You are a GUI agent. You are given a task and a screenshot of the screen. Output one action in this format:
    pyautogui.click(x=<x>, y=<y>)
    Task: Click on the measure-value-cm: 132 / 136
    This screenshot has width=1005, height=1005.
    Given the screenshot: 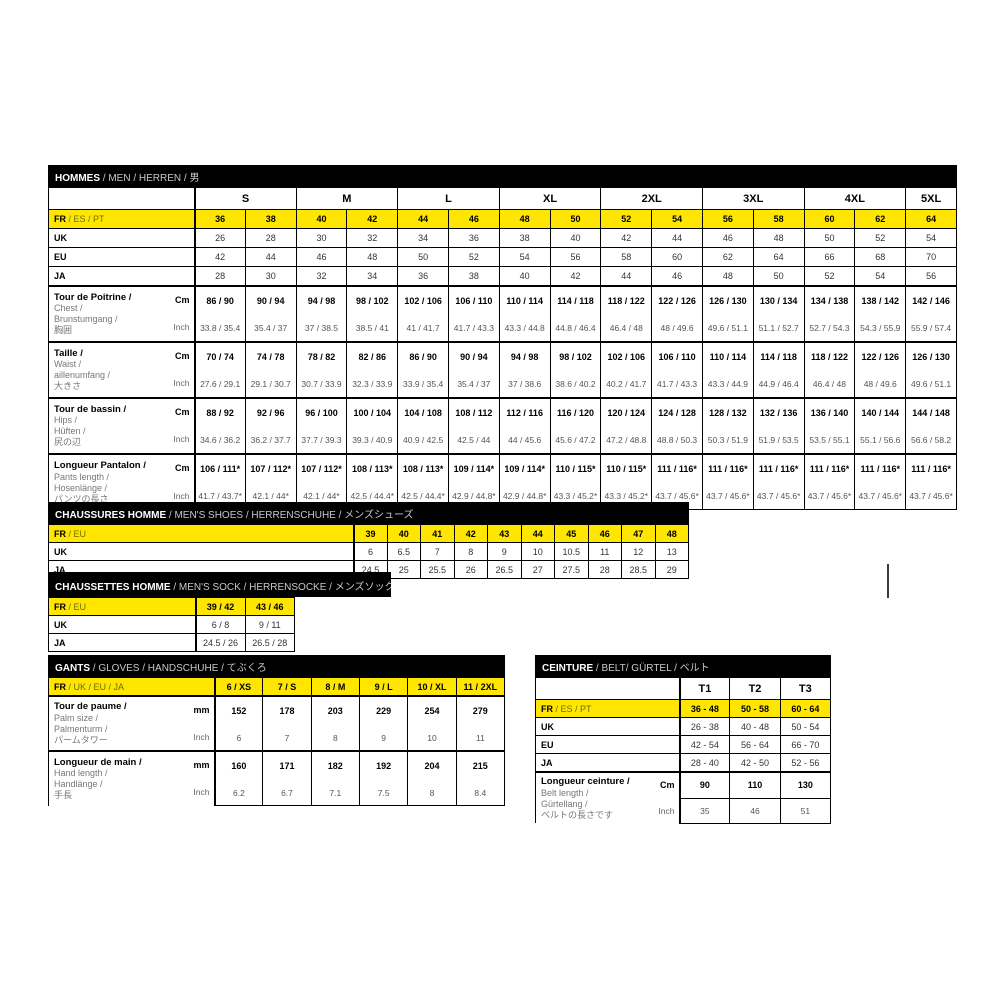 What is the action you would take?
    pyautogui.click(x=778, y=412)
    